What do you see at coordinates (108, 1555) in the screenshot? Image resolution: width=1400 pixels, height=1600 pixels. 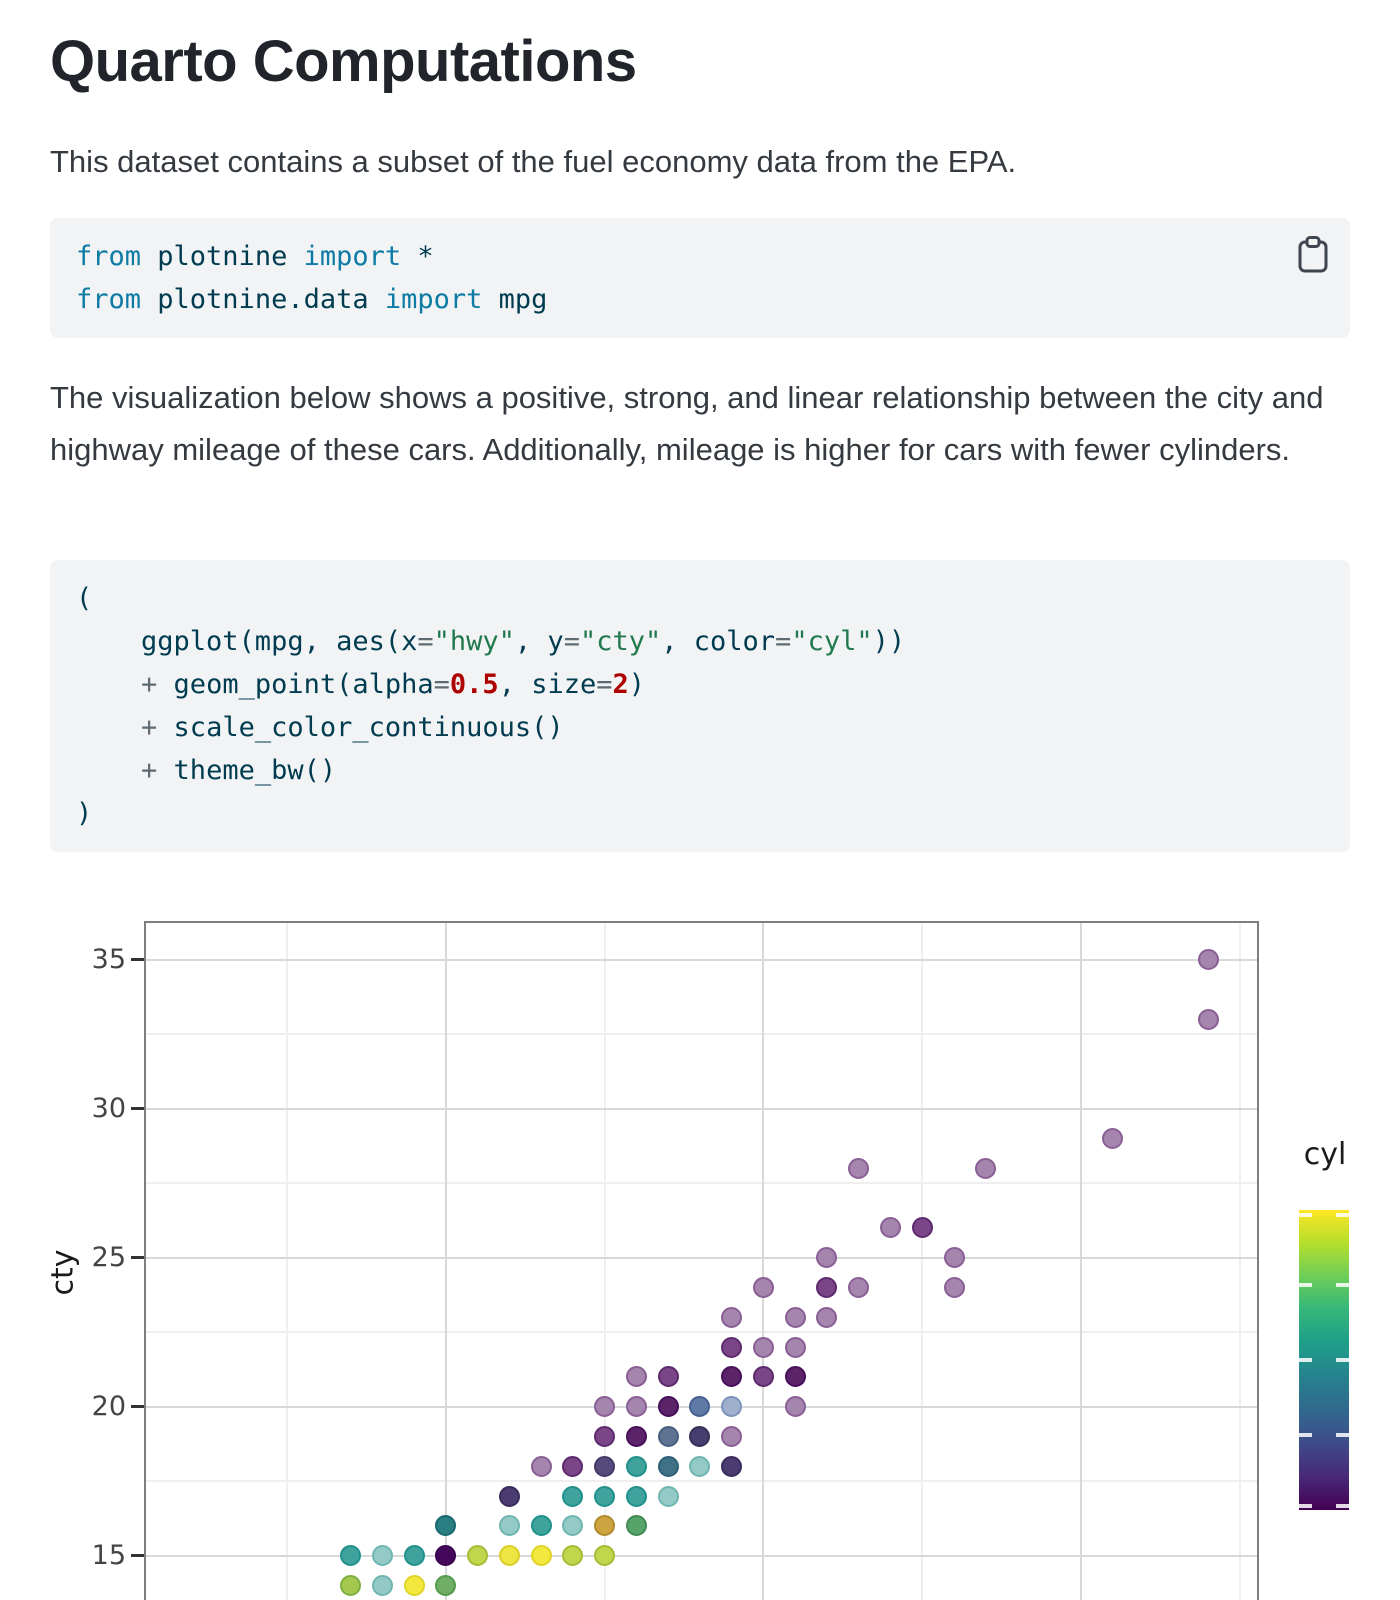 I see `y-axis-tick-label: 15` at bounding box center [108, 1555].